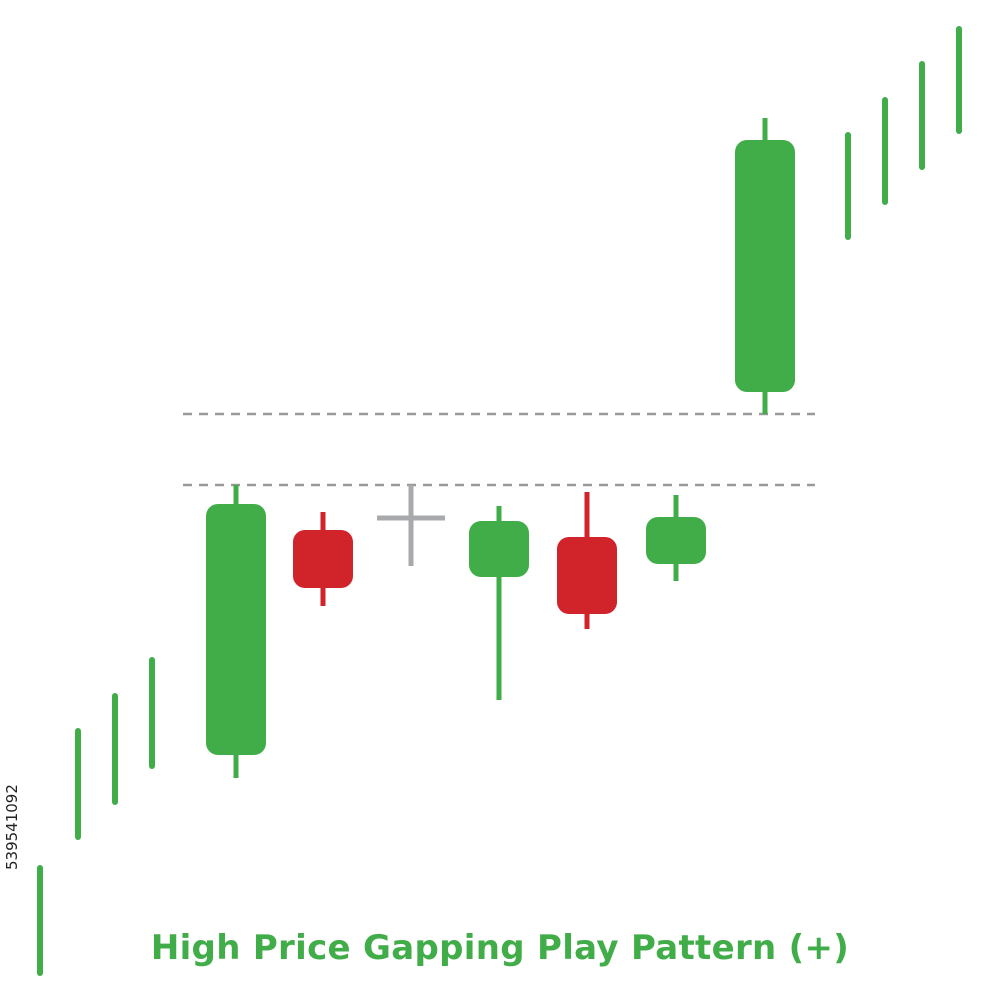  Describe the element at coordinates (676, 540) in the screenshot. I see `candle-10-body` at that location.